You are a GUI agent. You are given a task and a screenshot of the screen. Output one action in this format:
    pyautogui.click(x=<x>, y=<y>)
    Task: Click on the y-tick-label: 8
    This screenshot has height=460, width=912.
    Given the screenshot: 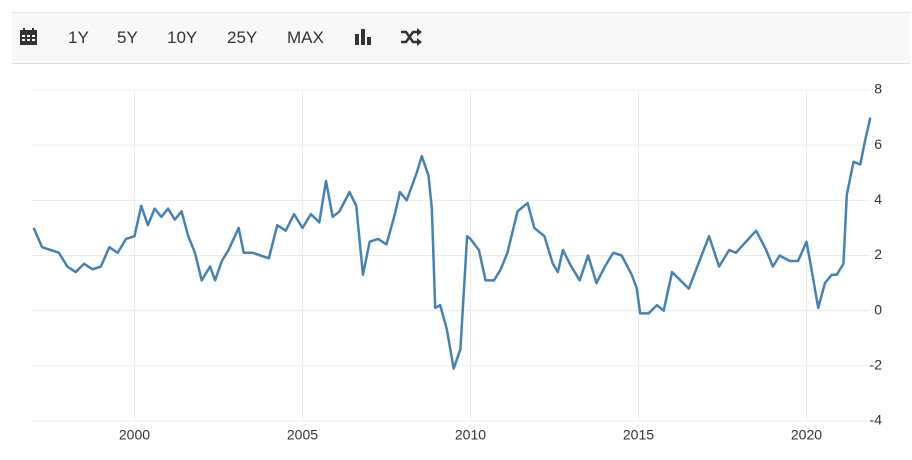 What is the action you would take?
    pyautogui.click(x=878, y=89)
    